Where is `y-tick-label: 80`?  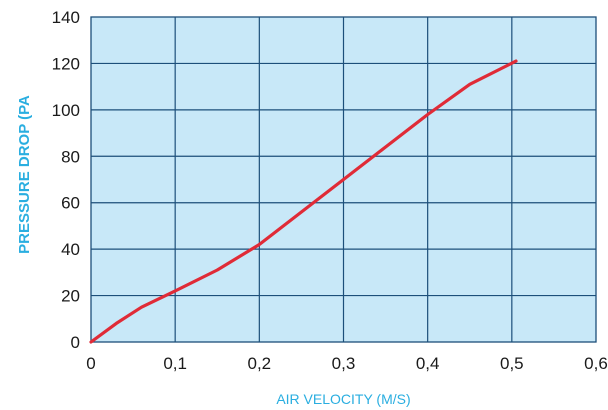 y-tick-label: 80 is located at coordinates (70, 156).